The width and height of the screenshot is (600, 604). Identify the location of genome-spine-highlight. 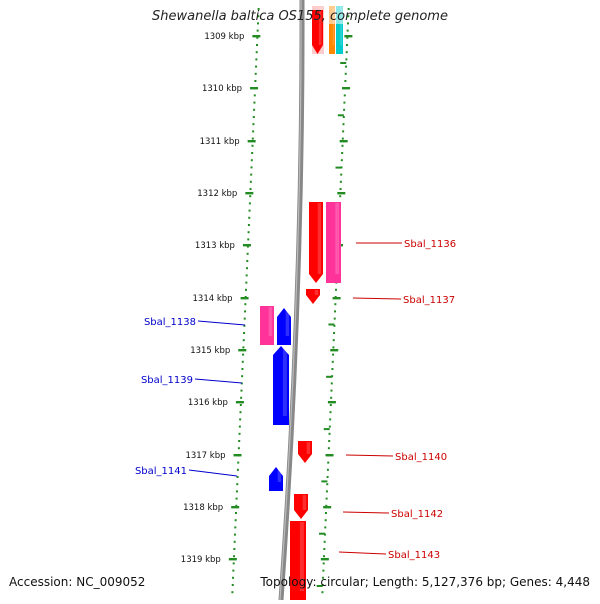
(290, 300).